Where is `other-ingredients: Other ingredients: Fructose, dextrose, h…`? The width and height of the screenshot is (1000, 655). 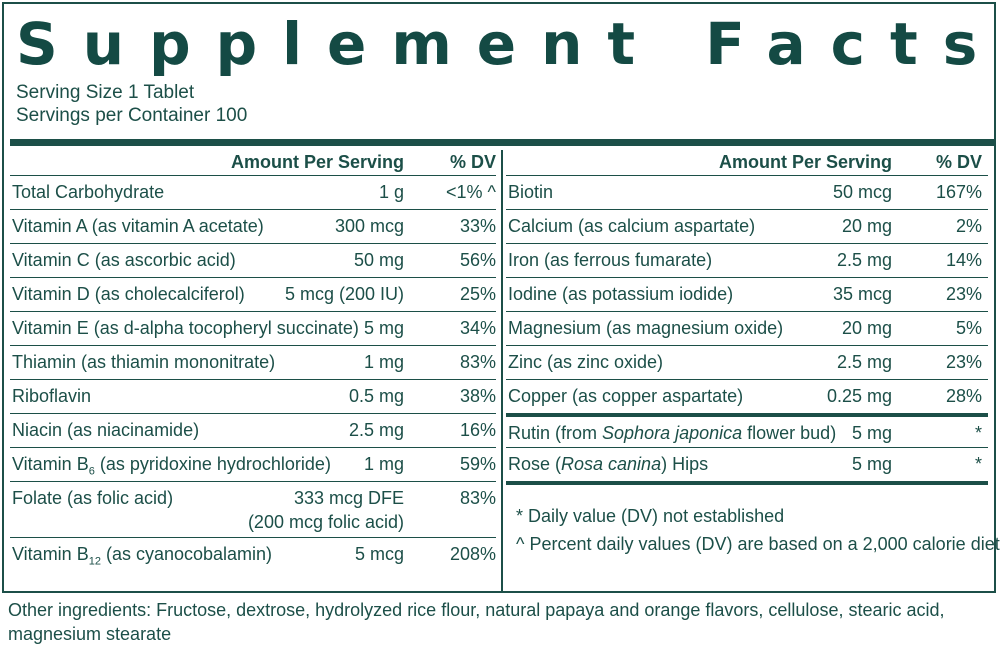
other-ingredients: Other ingredients: Fructose, dextrose, h… is located at coordinates (476, 622).